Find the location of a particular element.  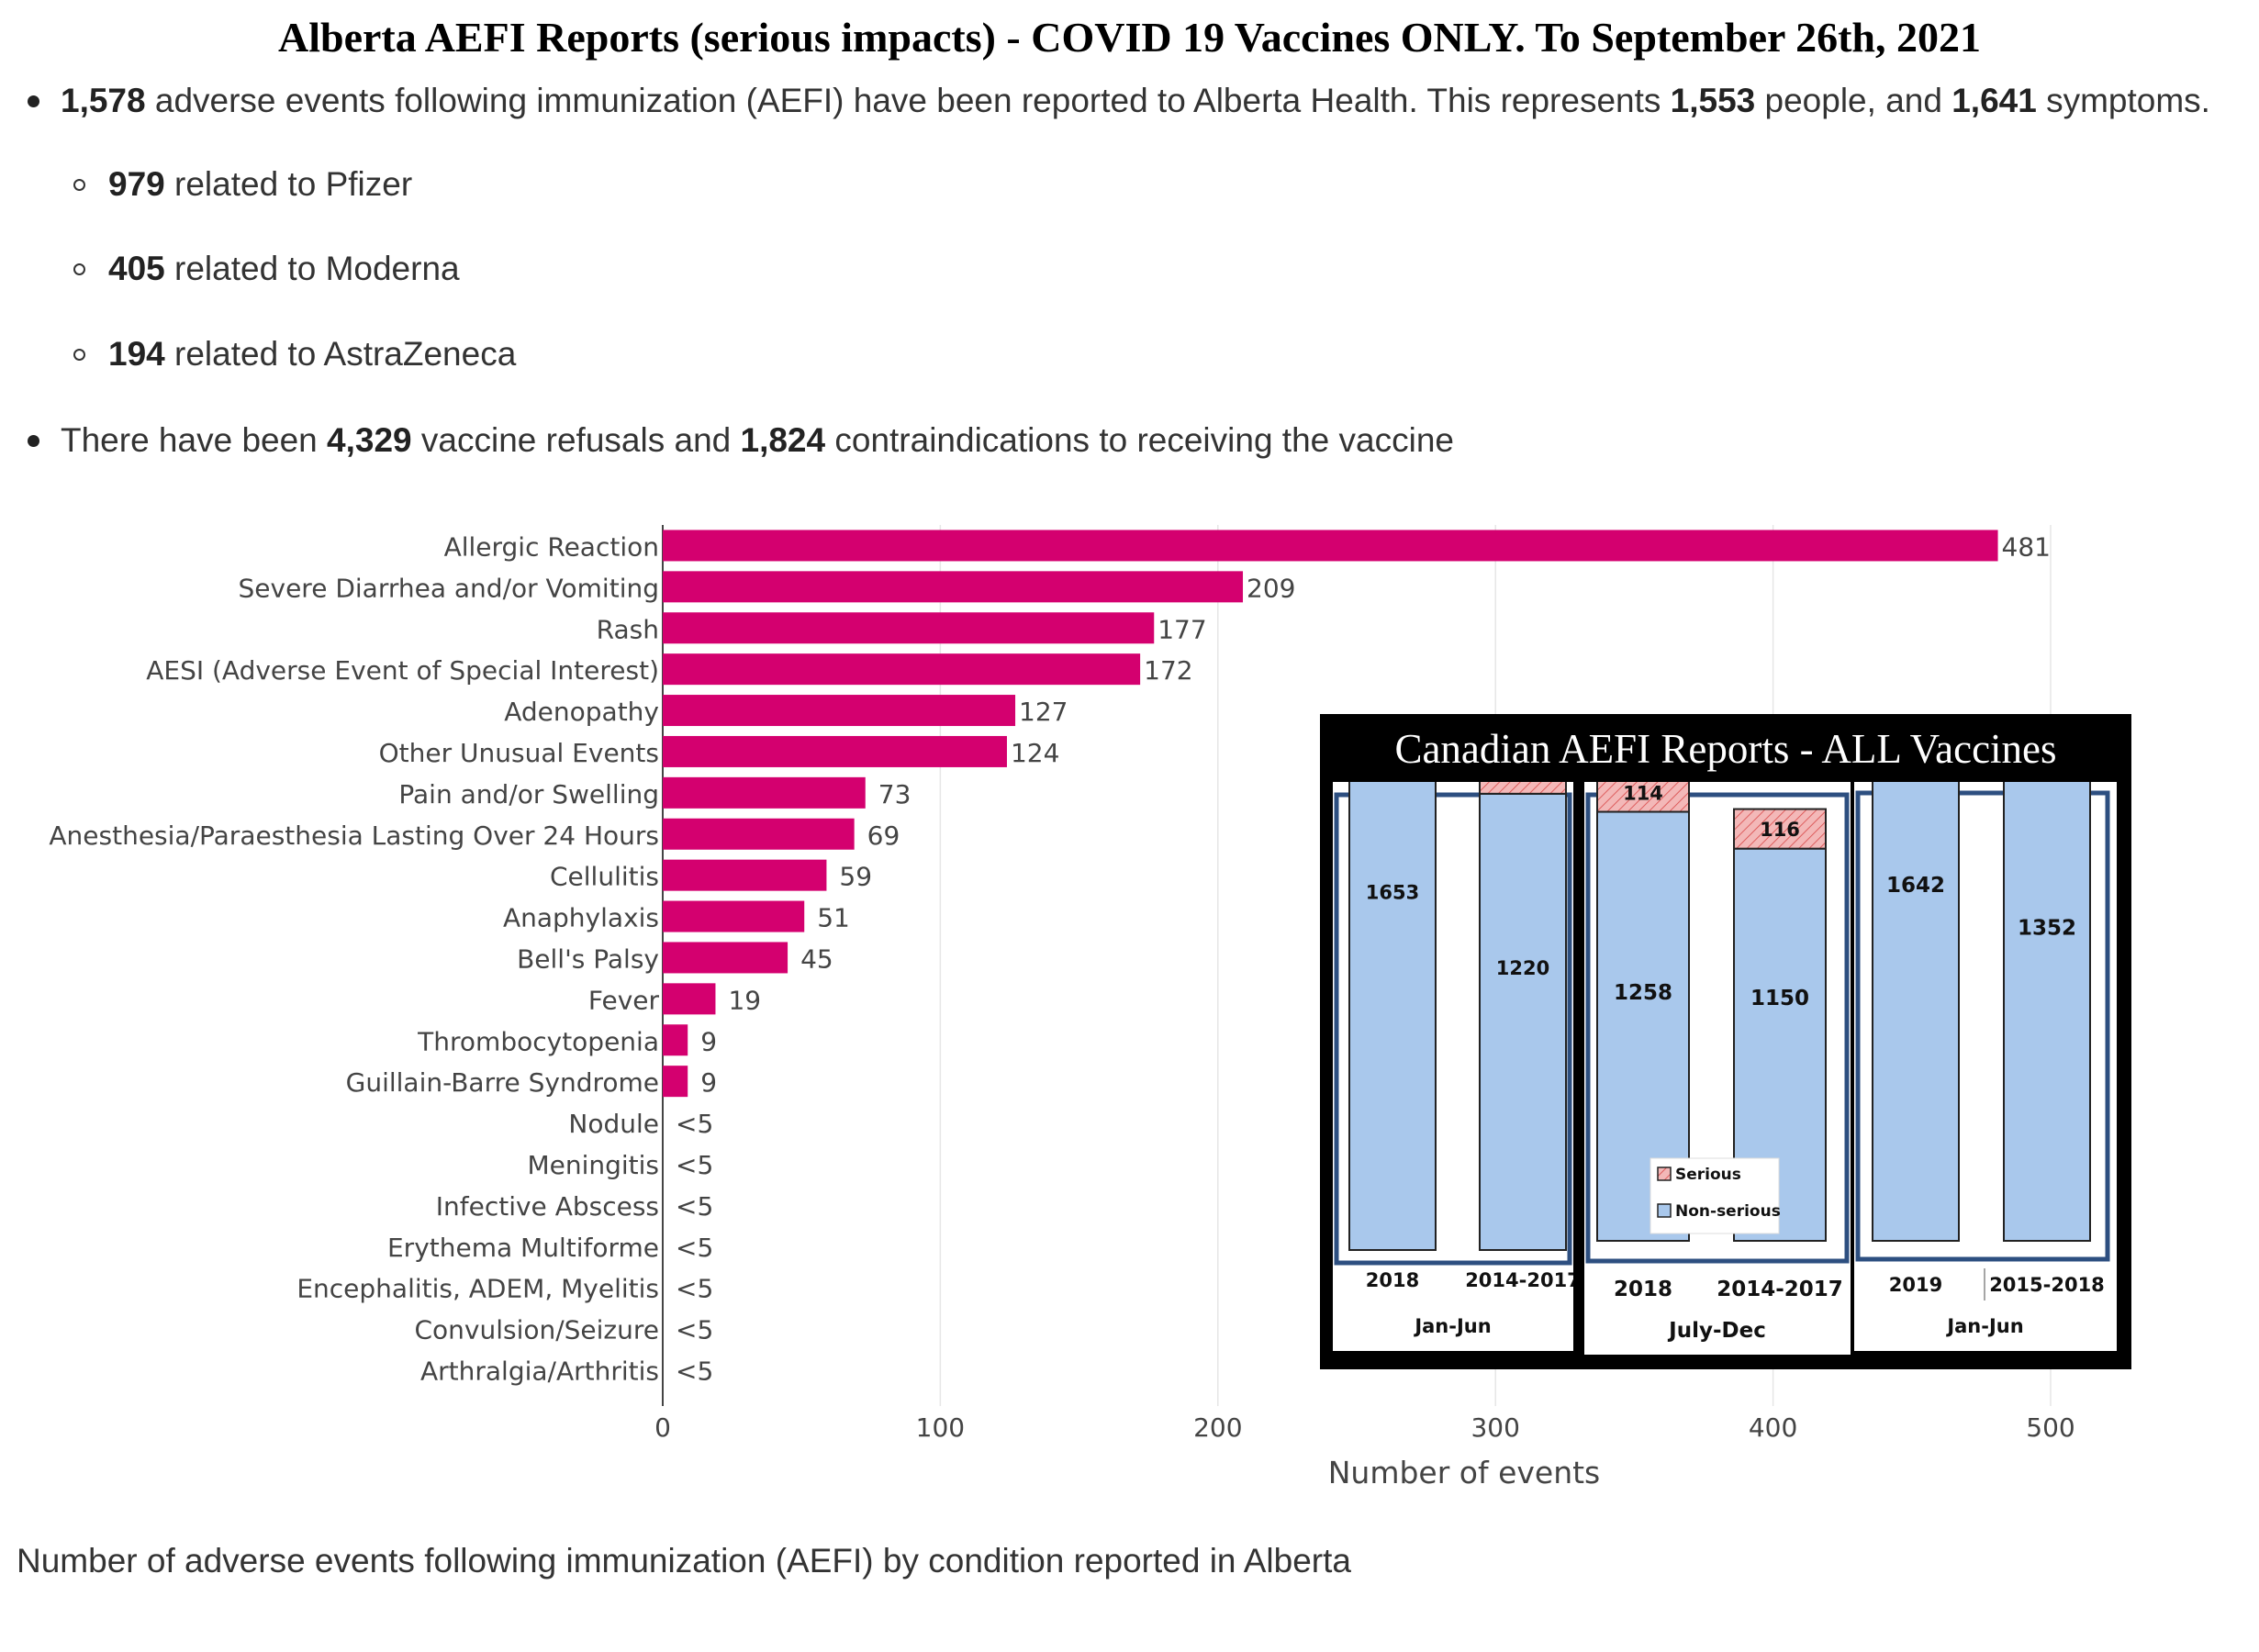

category-label: Arthralgia/Arthritis is located at coordinates (539, 1371).